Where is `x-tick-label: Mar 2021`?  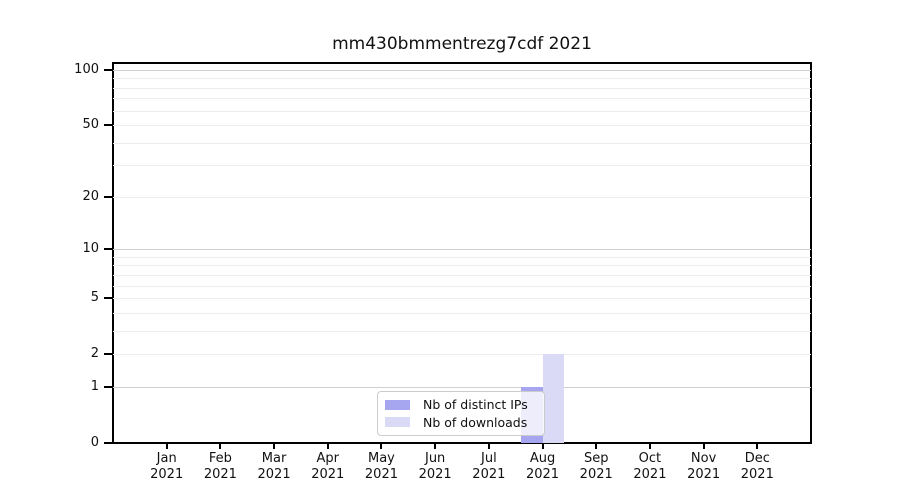
x-tick-label: Mar 2021 is located at coordinates (274, 467).